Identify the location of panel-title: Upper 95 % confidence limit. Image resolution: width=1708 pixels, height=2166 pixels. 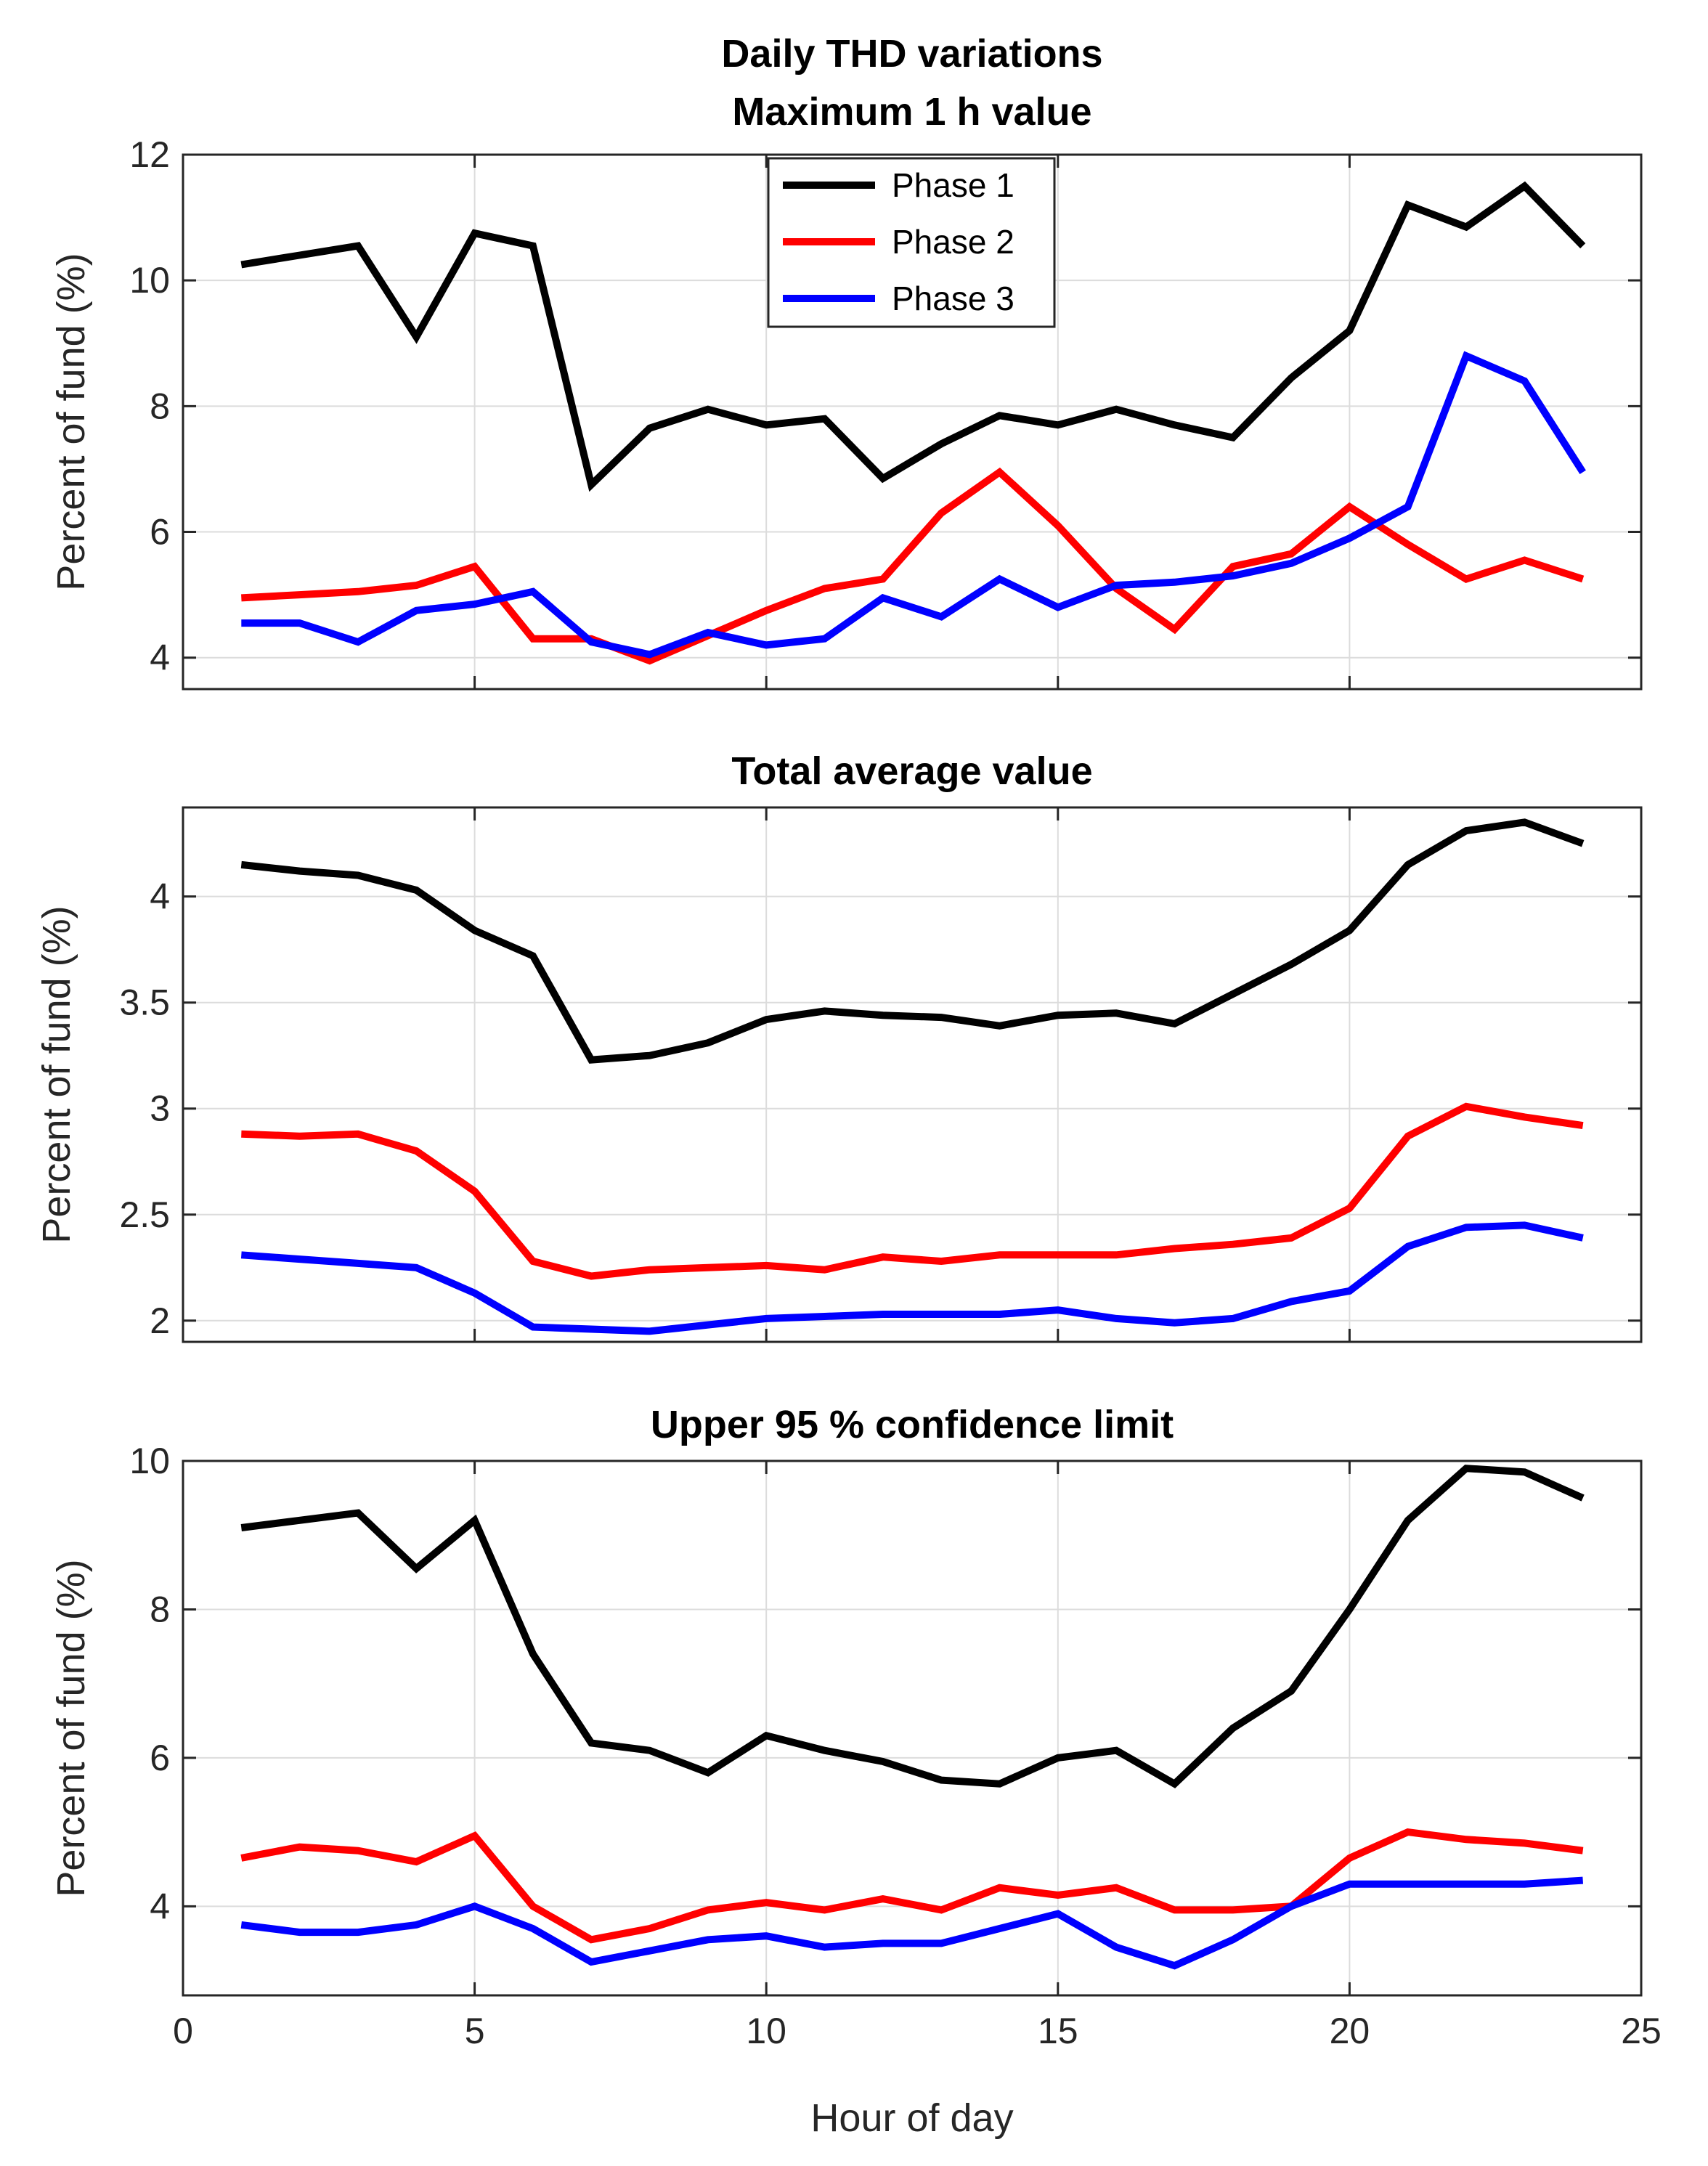
(912, 1424).